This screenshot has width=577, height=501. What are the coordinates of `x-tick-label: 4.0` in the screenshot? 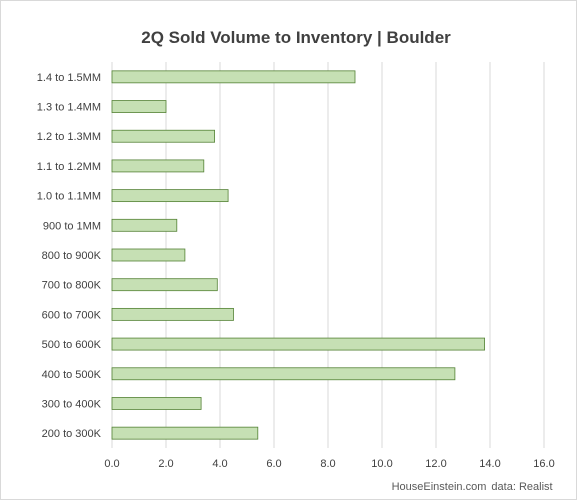 It's located at (219, 464).